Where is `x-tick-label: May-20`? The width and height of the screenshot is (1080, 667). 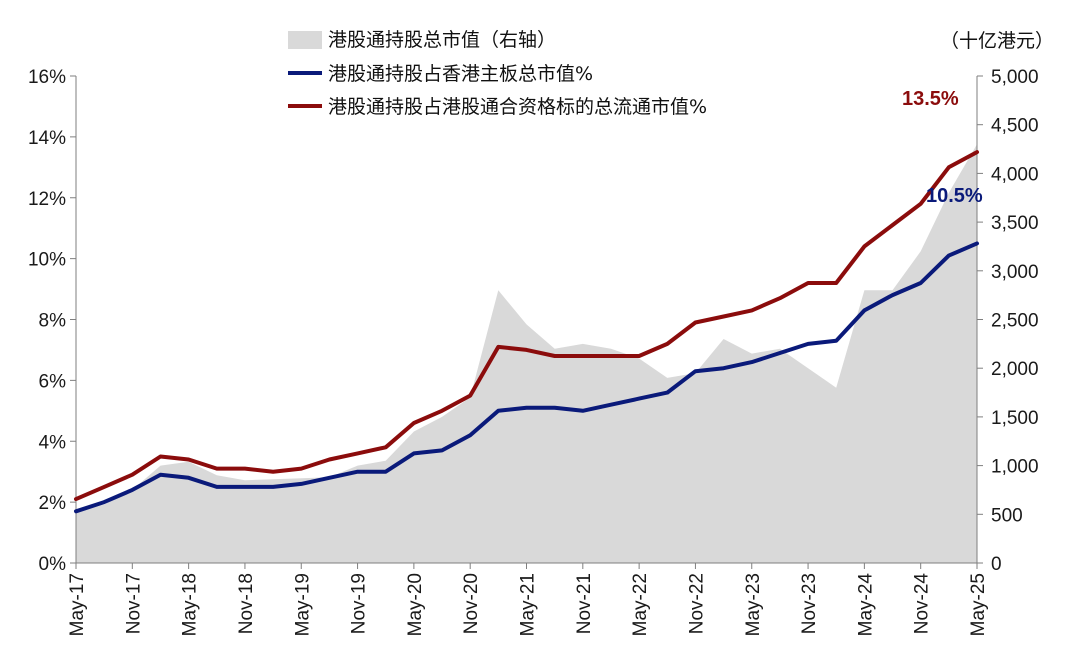
x-tick-label: May-20 is located at coordinates (415, 604).